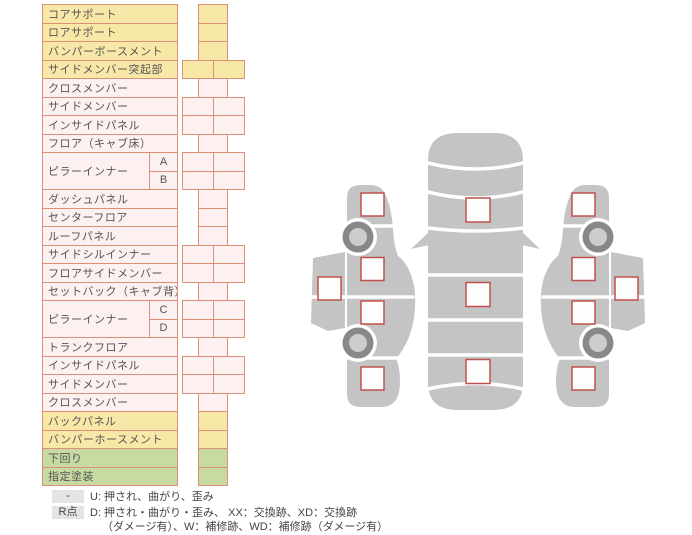 This screenshot has width=692, height=535. What do you see at coordinates (372, 204) in the screenshot?
I see `marker-left-front-fender` at bounding box center [372, 204].